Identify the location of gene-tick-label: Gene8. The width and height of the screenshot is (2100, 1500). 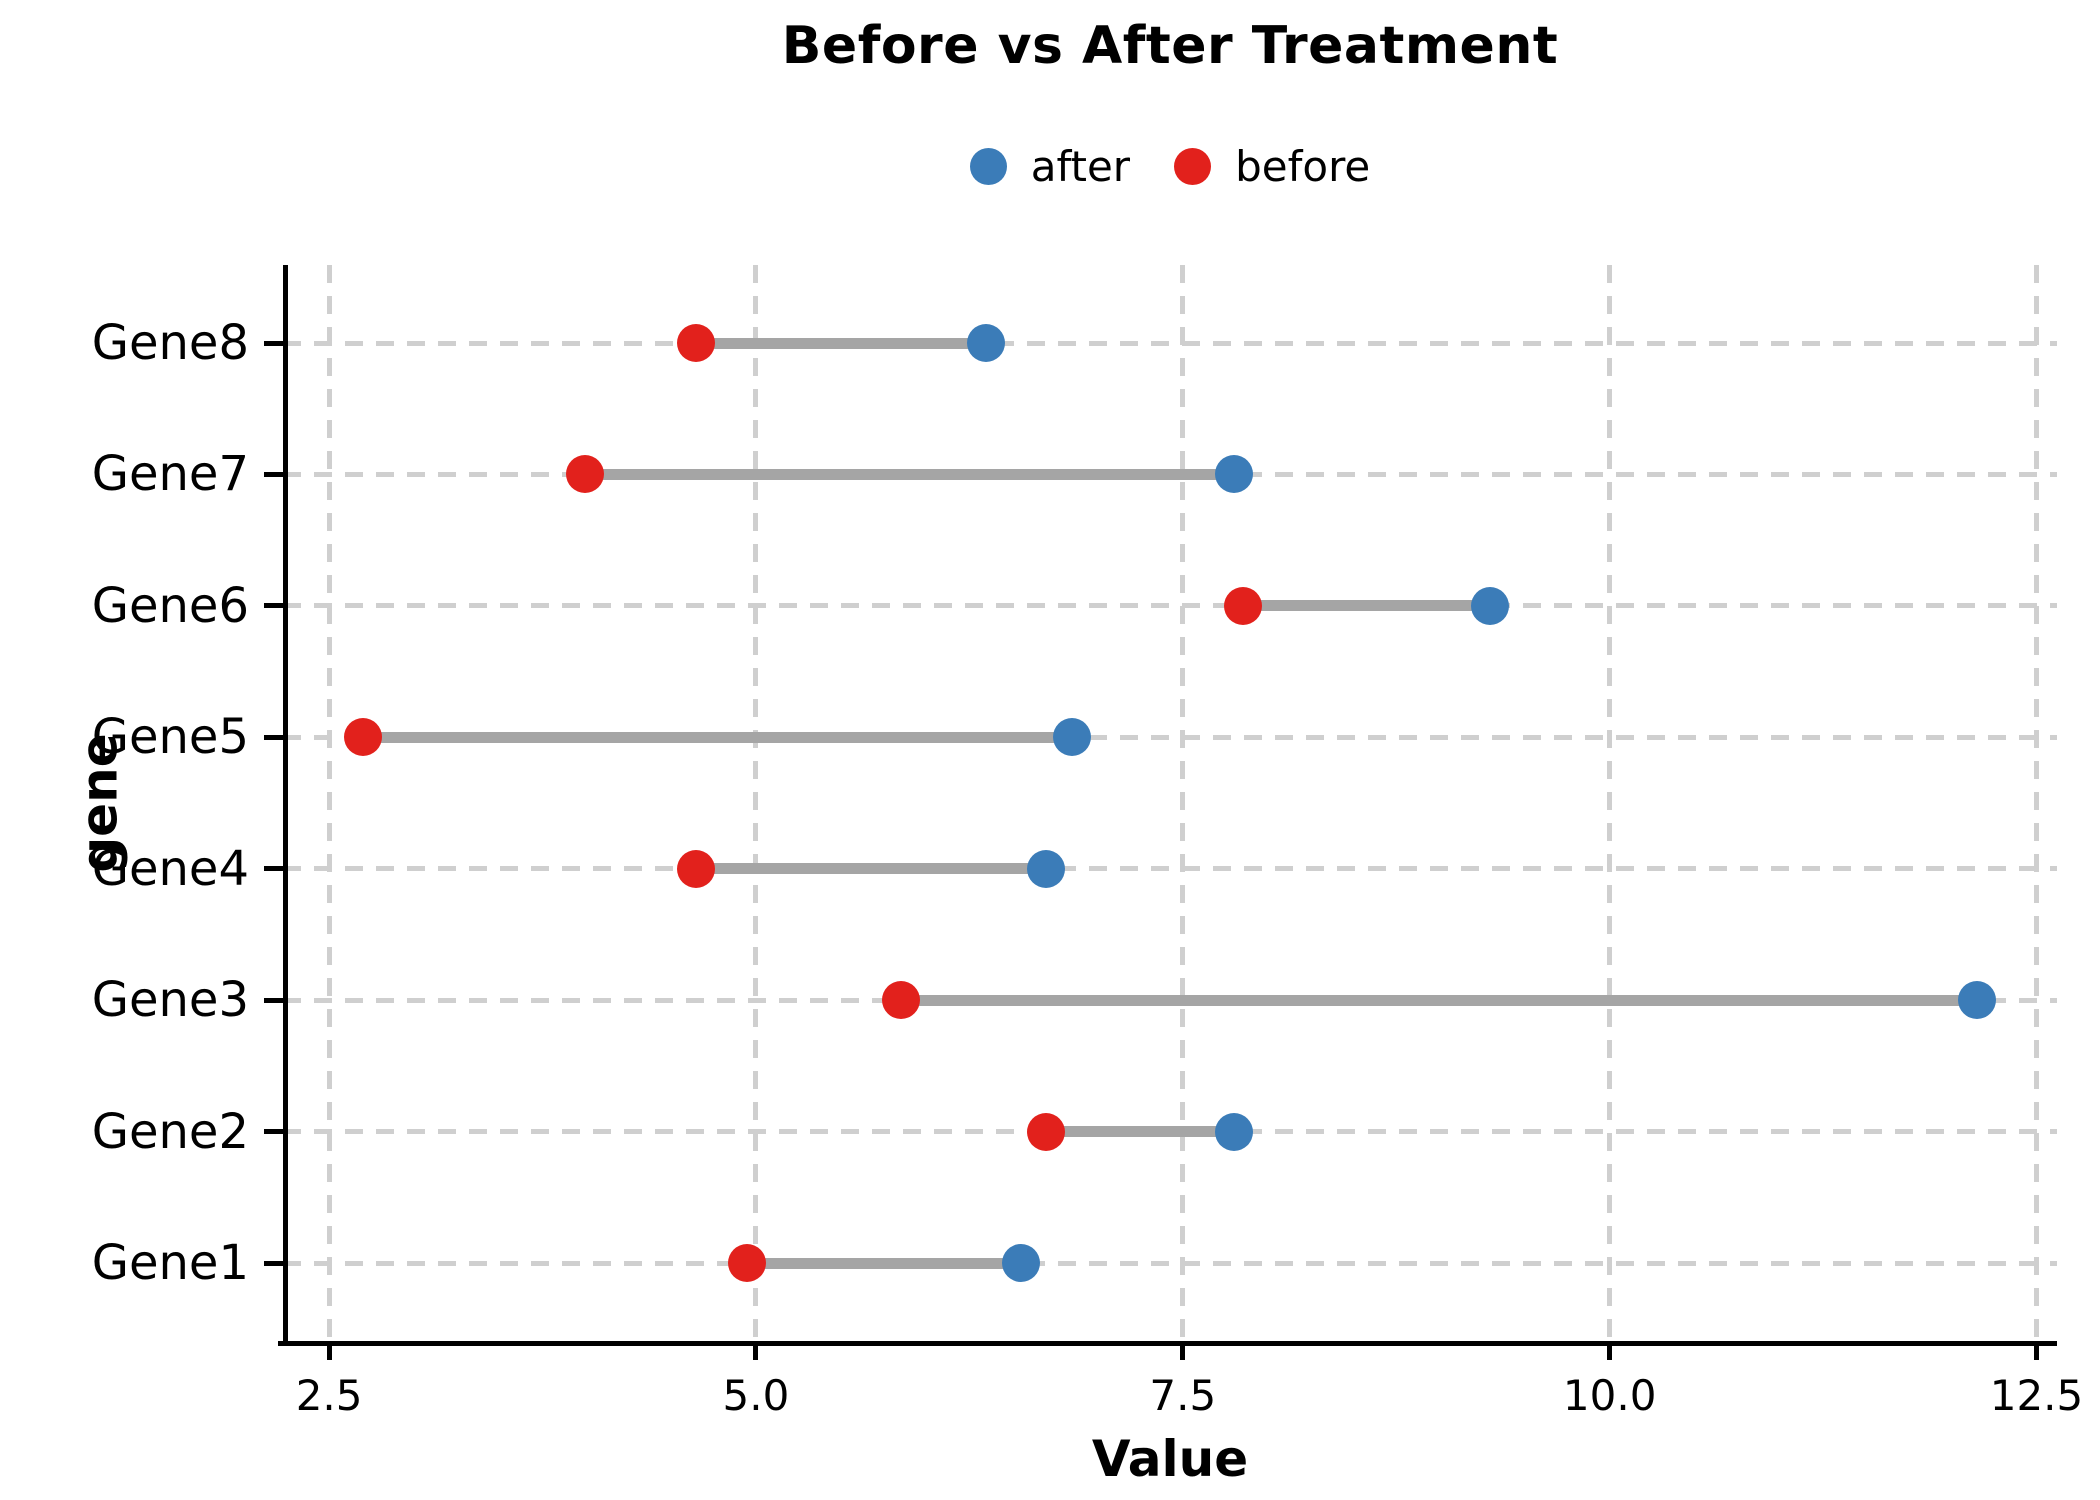
(170, 343).